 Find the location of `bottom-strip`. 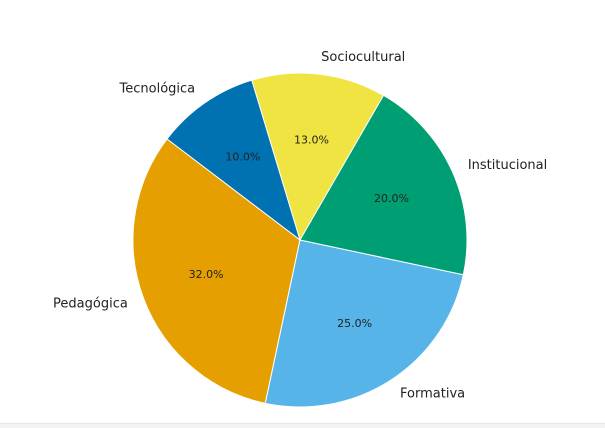

bottom-strip is located at coordinates (302, 425).